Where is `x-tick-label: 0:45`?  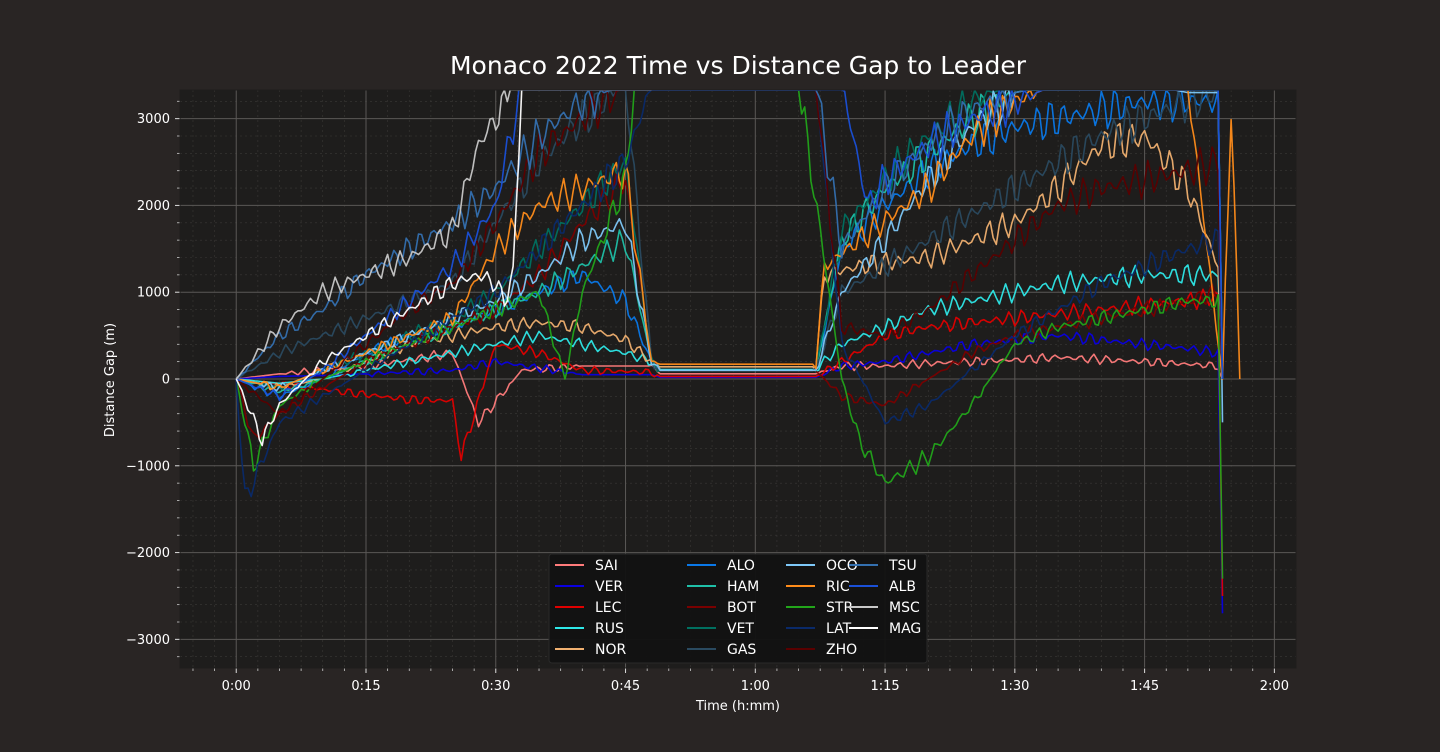
x-tick-label: 0:45 is located at coordinates (625, 686).